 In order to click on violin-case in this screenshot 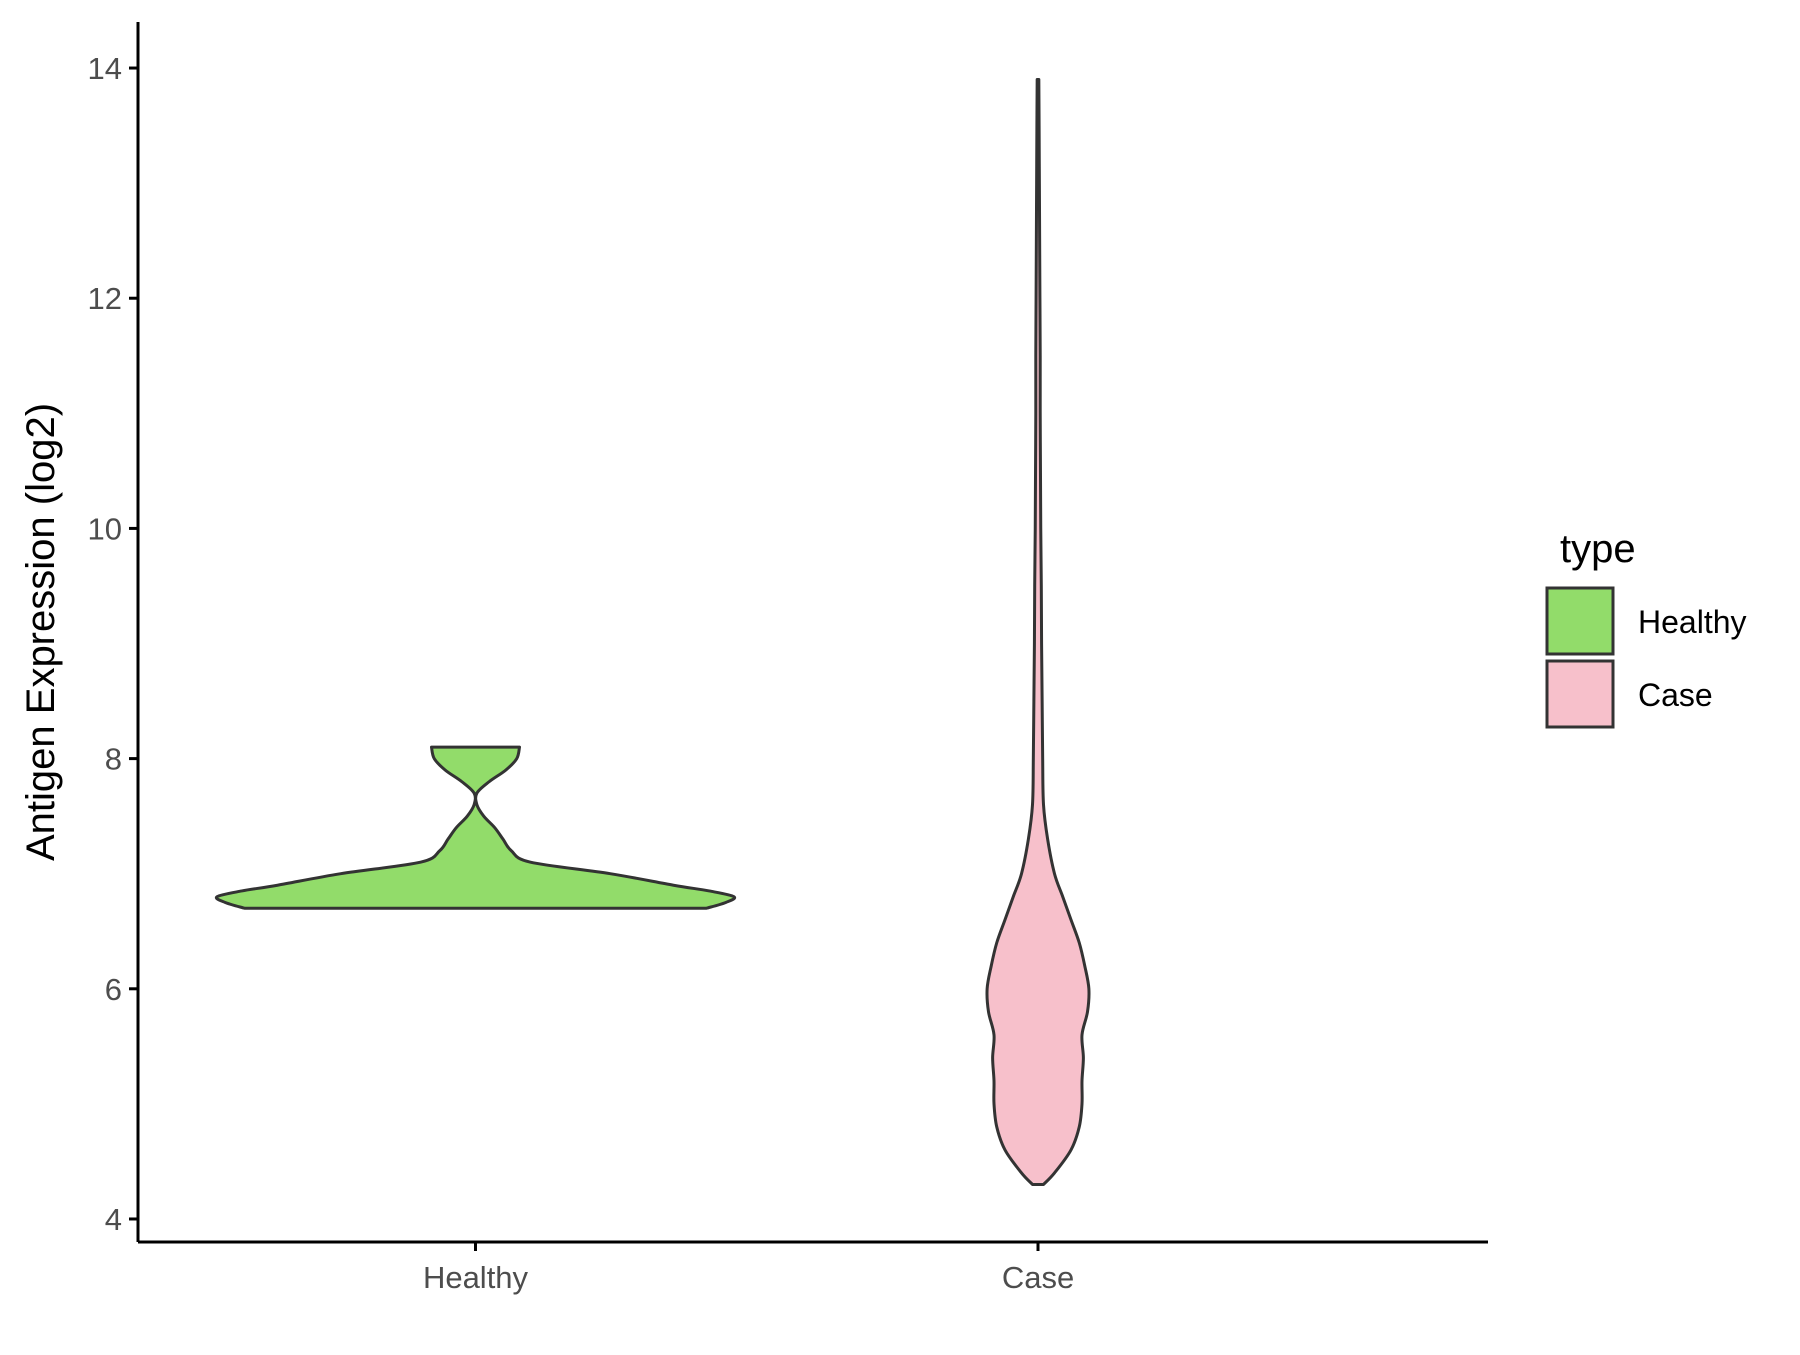, I will do `click(1038, 632)`.